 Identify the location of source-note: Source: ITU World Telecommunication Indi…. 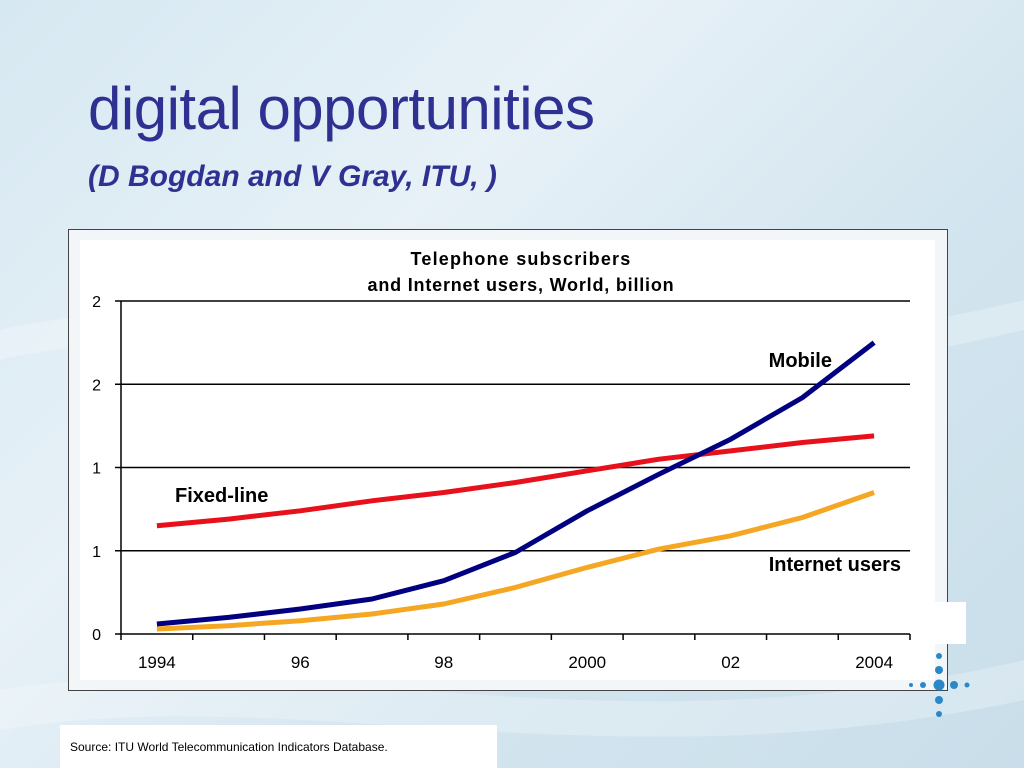
(229, 747).